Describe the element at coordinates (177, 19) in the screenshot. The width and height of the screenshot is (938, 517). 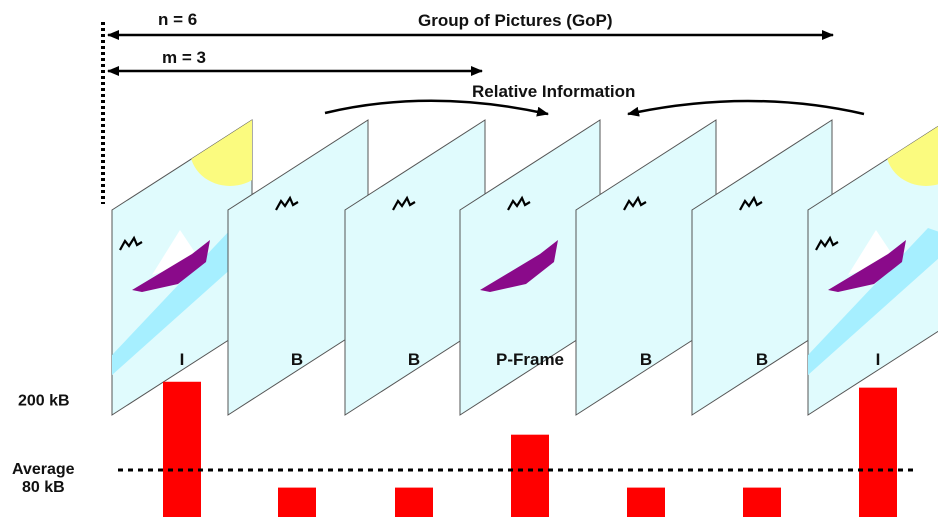
I see `gop-n-label: n = 6` at that location.